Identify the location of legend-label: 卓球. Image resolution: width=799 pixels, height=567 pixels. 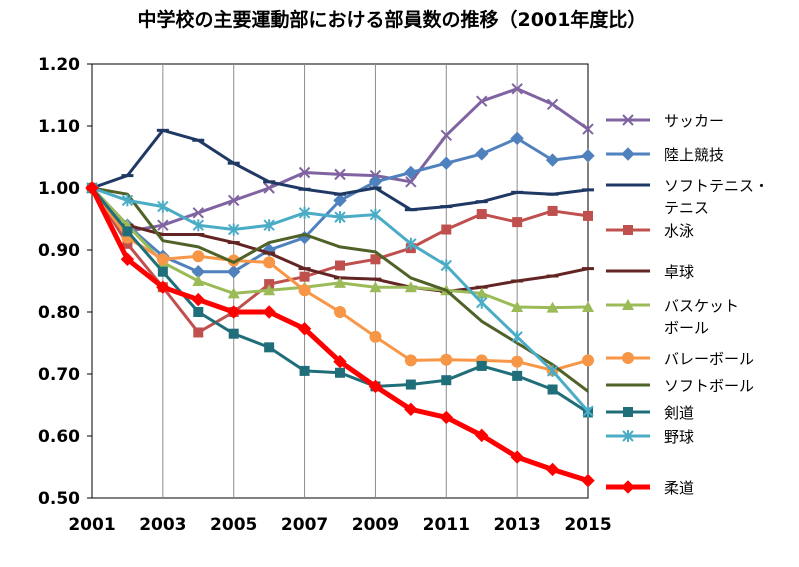
(679, 272).